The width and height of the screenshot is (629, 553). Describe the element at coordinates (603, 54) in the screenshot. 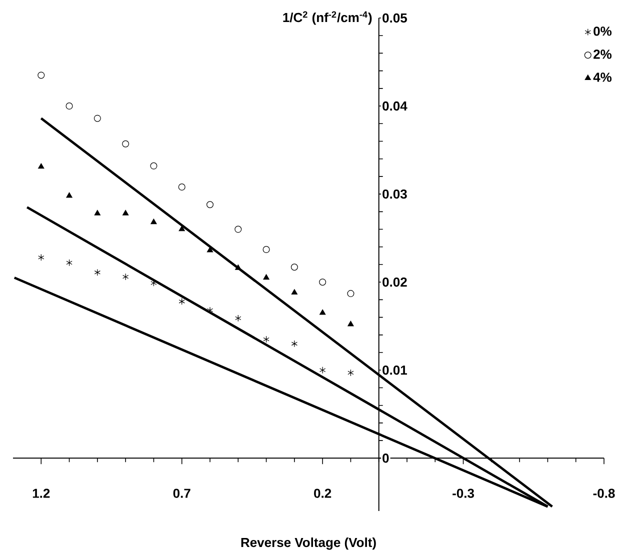

I see `legend-label: 2%` at that location.